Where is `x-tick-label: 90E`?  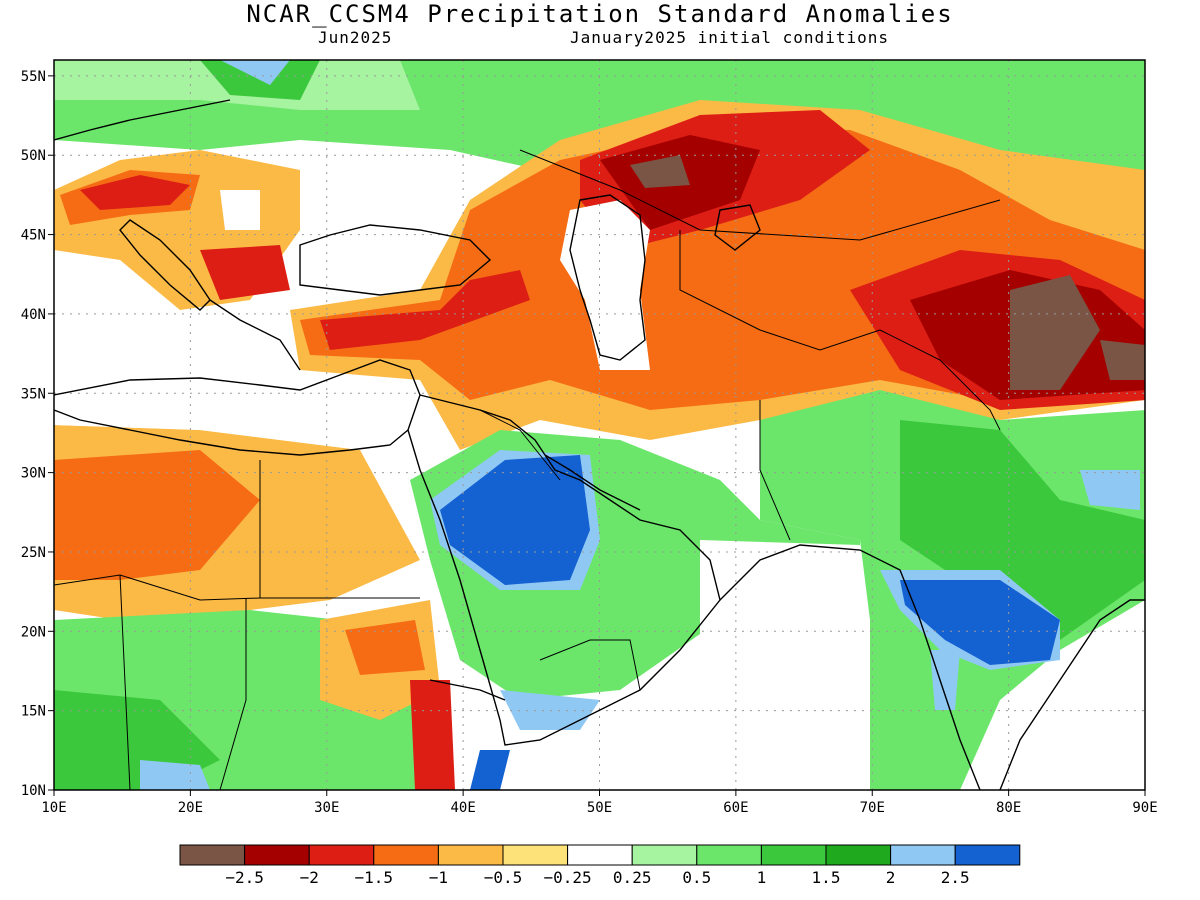 x-tick-label: 90E is located at coordinates (1144, 808).